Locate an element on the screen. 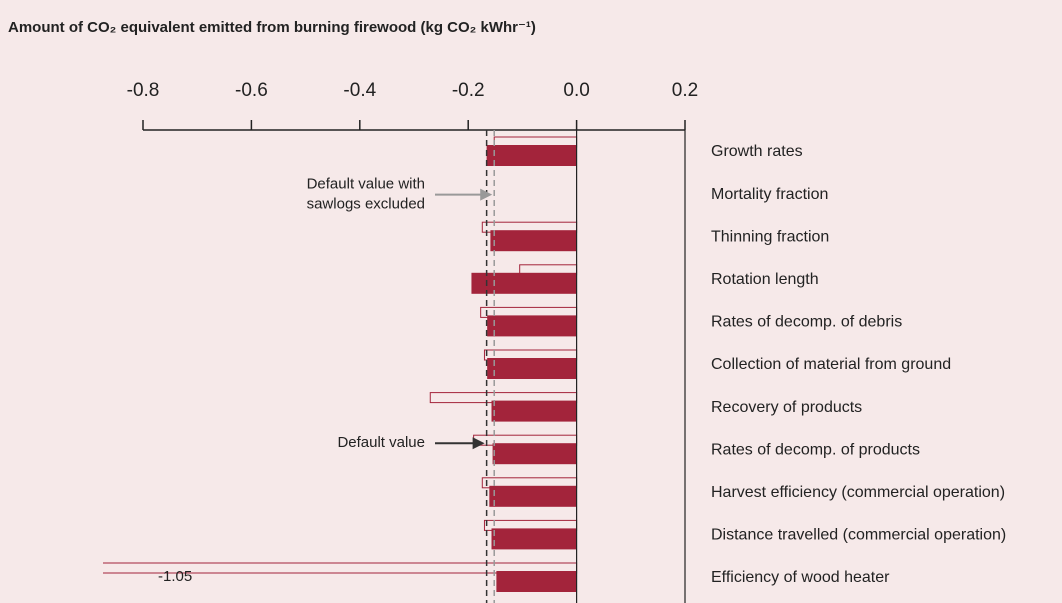  category-label: Thinning fraction is located at coordinates (770, 236).